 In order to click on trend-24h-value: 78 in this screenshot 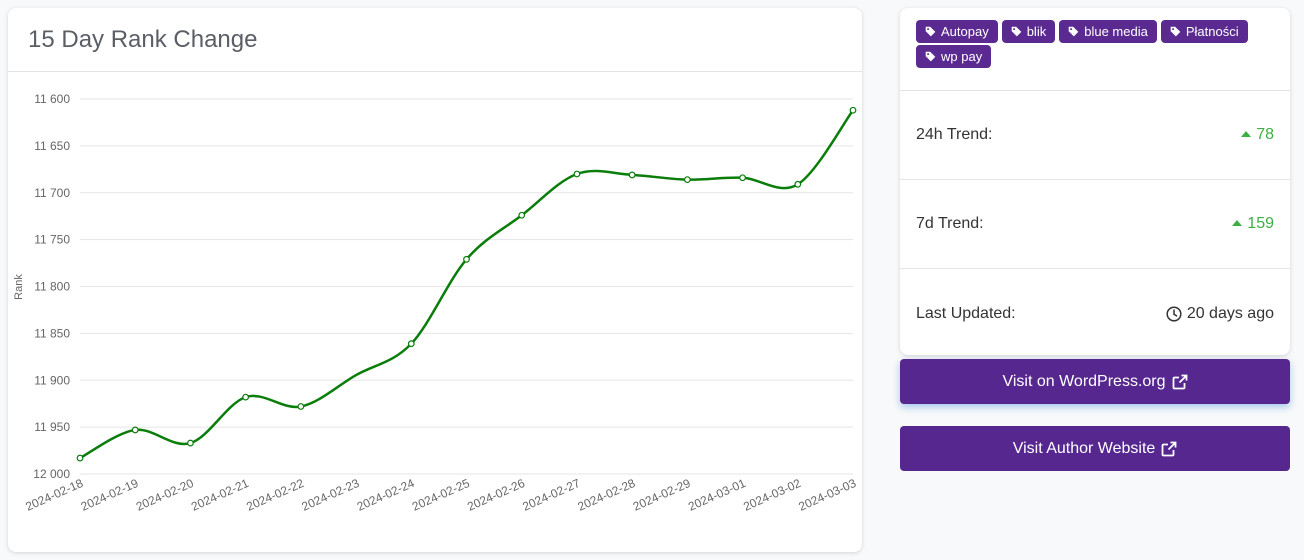, I will do `click(1257, 135)`.